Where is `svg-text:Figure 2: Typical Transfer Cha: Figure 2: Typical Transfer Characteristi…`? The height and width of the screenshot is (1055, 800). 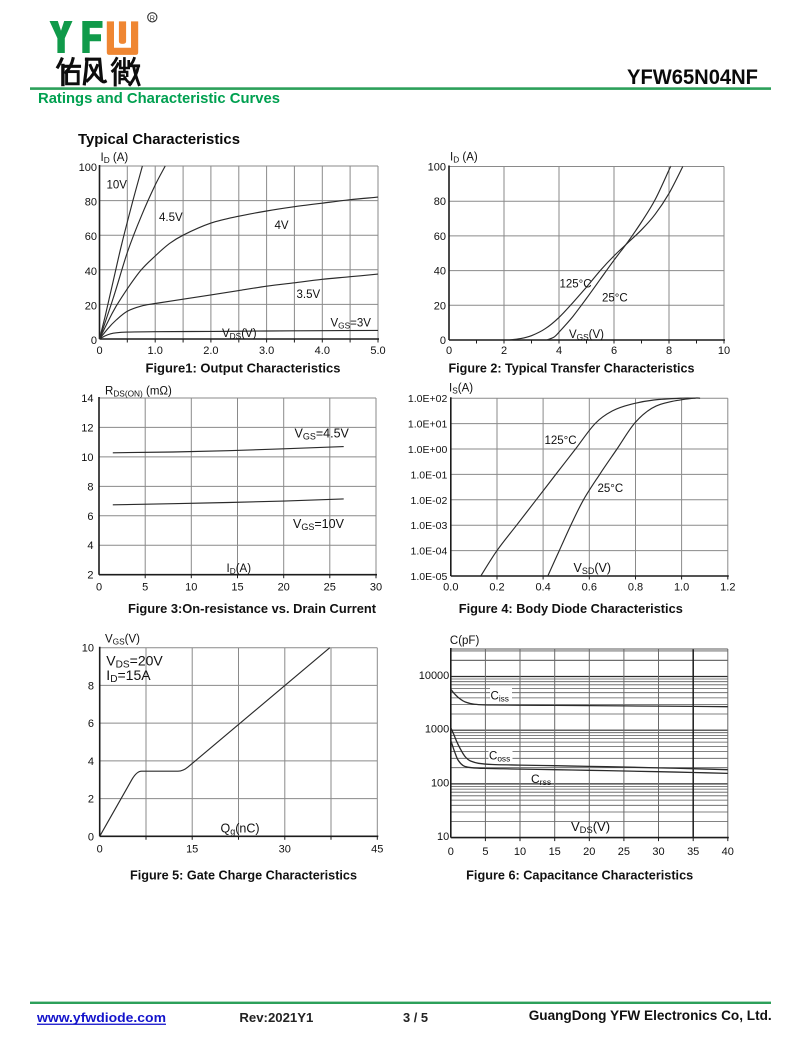 svg-text:Figure 2: Typical Transfer Cha: Figure 2: Typical Transfer Characteristi… is located at coordinates (572, 369).